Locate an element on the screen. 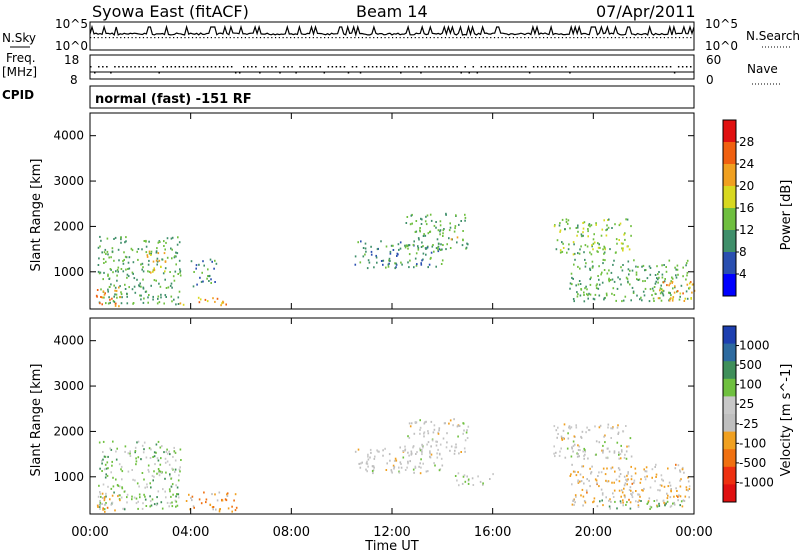  y-tick-label: 1000 is located at coordinates (68, 272).